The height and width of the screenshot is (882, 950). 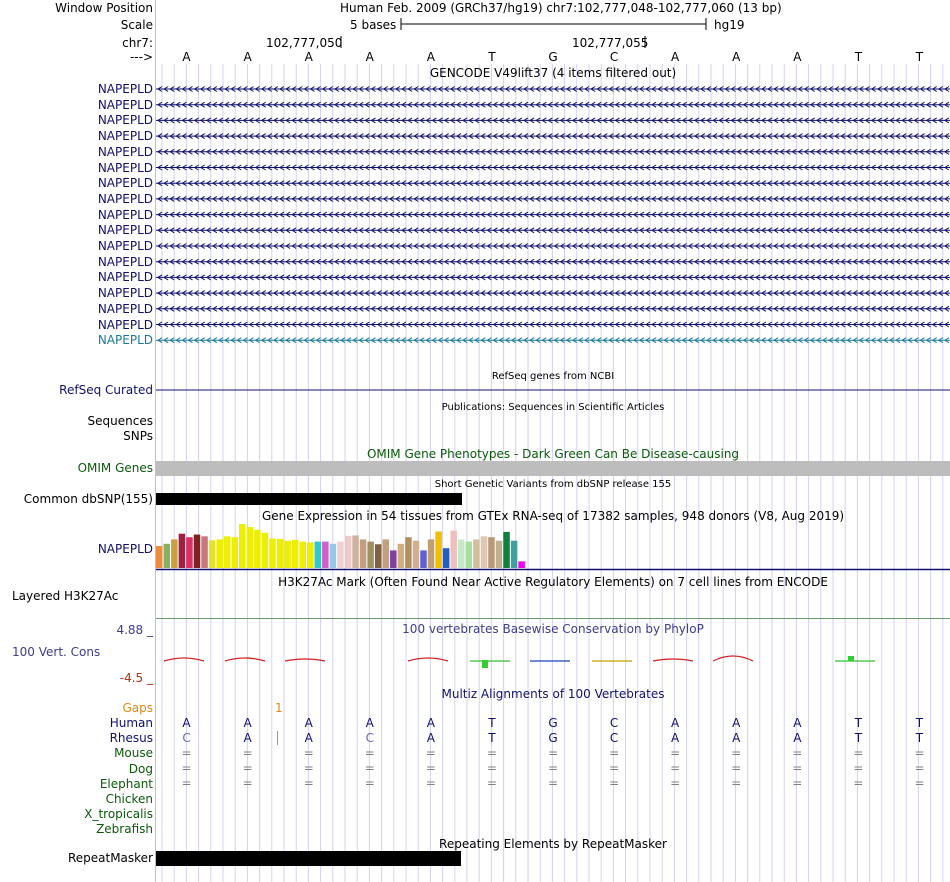 I want to click on sequences-label: Sequences, so click(x=120, y=421).